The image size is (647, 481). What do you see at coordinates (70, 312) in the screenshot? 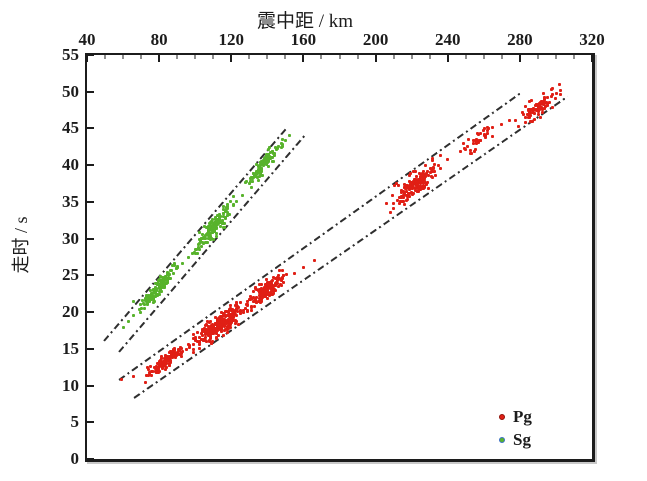
I see `y-axis-tick-label: 20` at bounding box center [70, 312].